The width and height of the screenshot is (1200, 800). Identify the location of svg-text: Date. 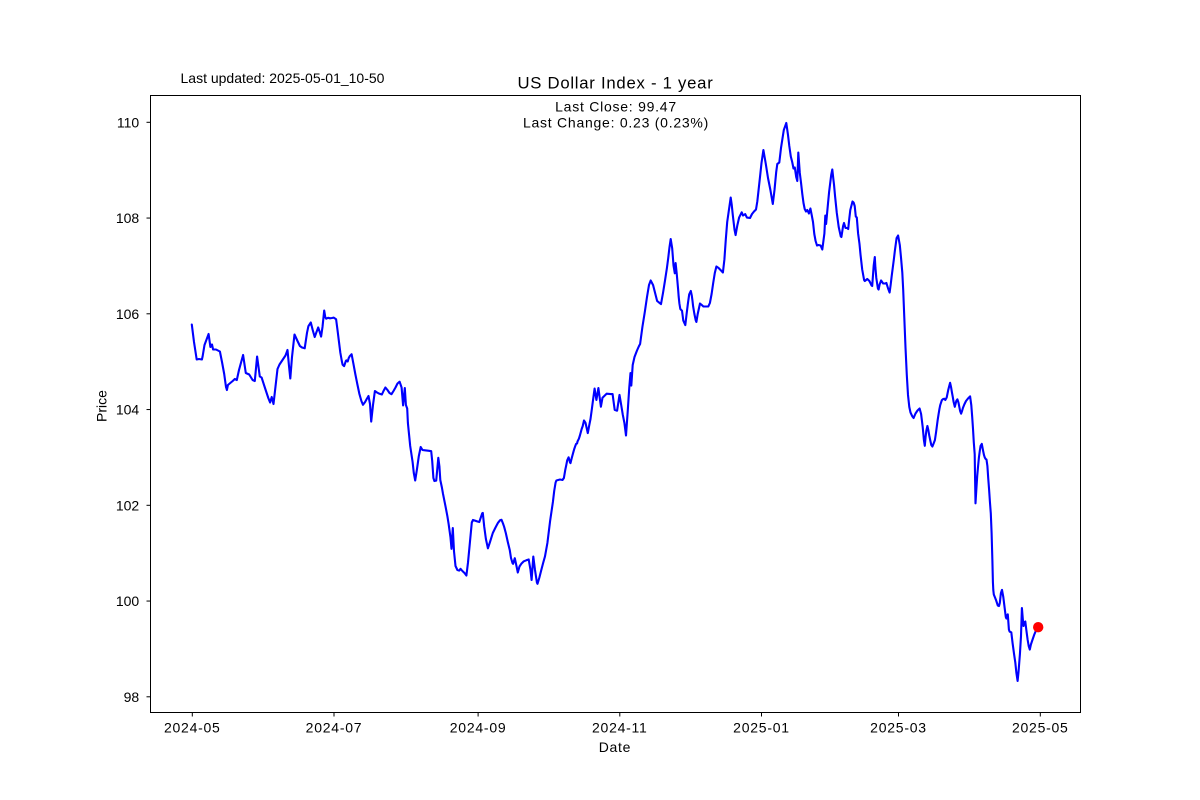
(615, 747).